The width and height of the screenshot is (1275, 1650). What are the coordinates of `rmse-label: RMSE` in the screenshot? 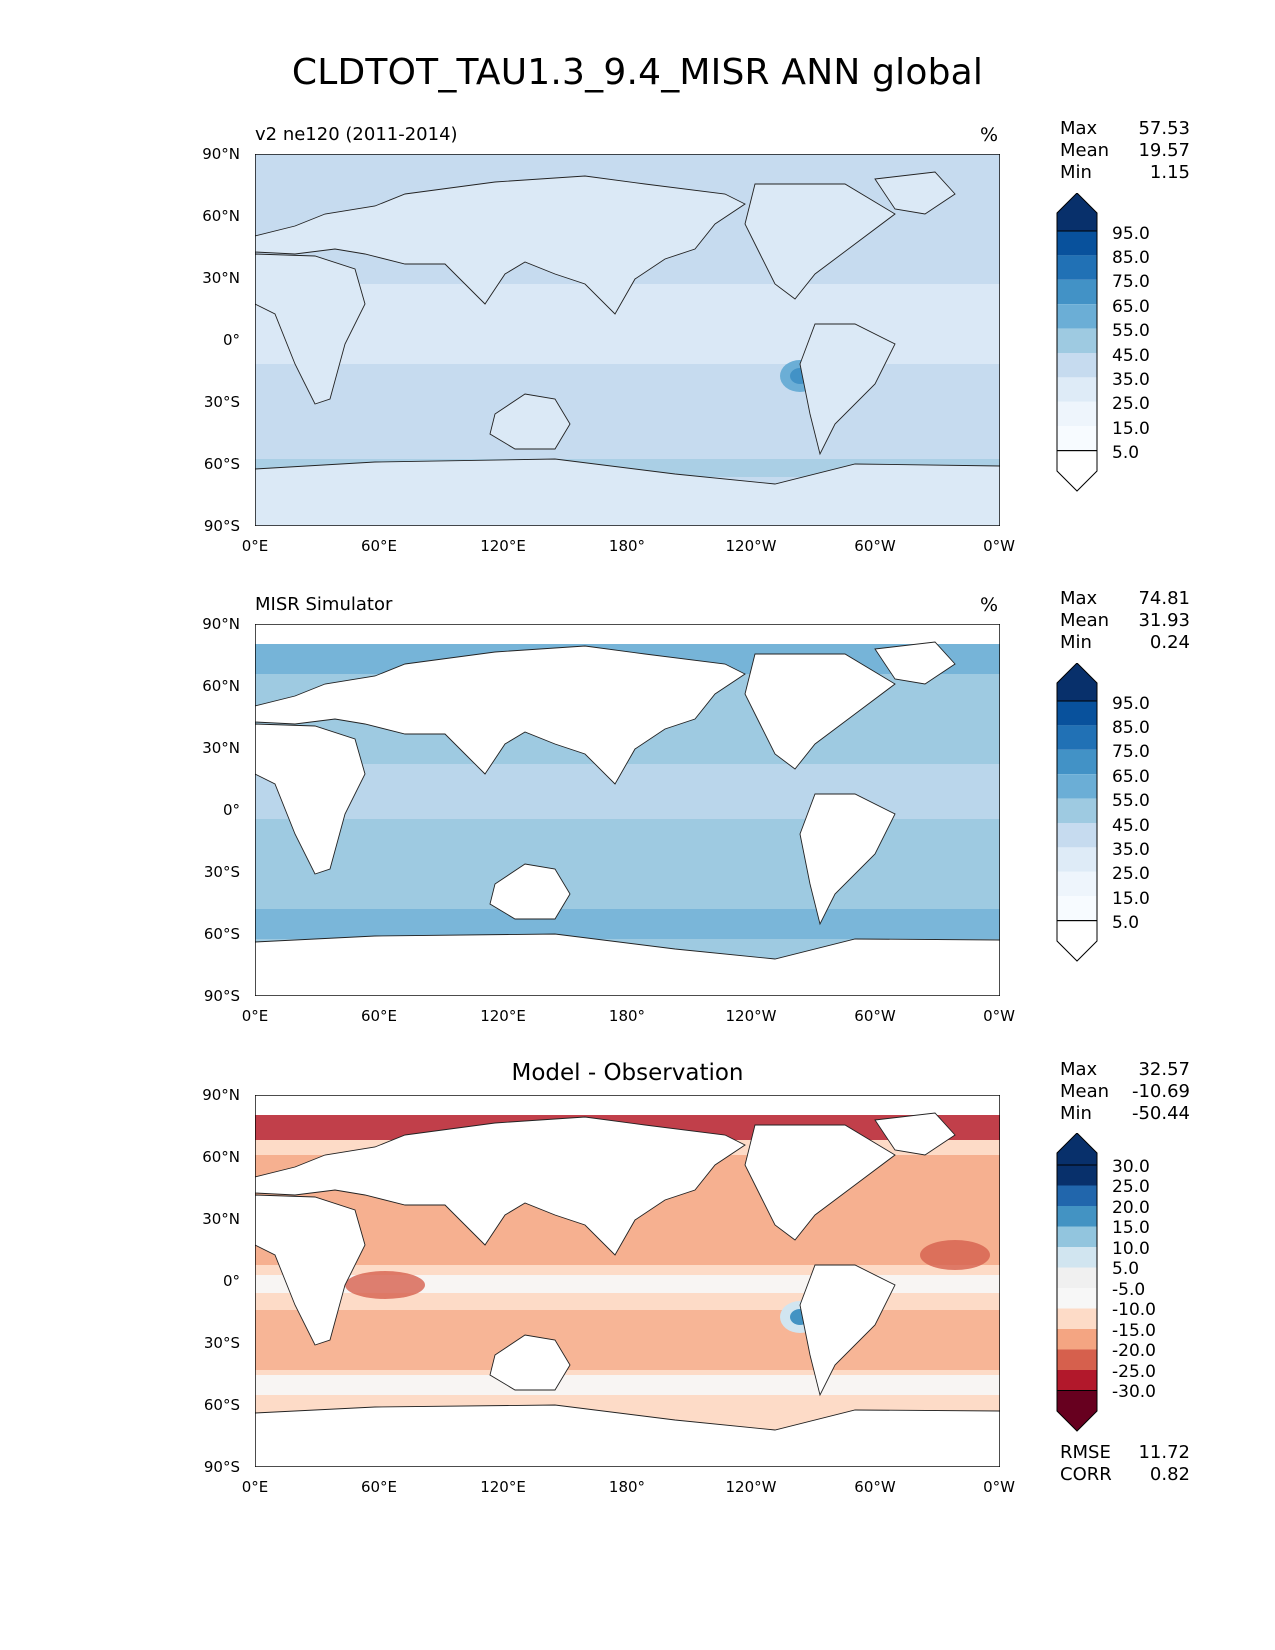 It's located at (1085, 1452).